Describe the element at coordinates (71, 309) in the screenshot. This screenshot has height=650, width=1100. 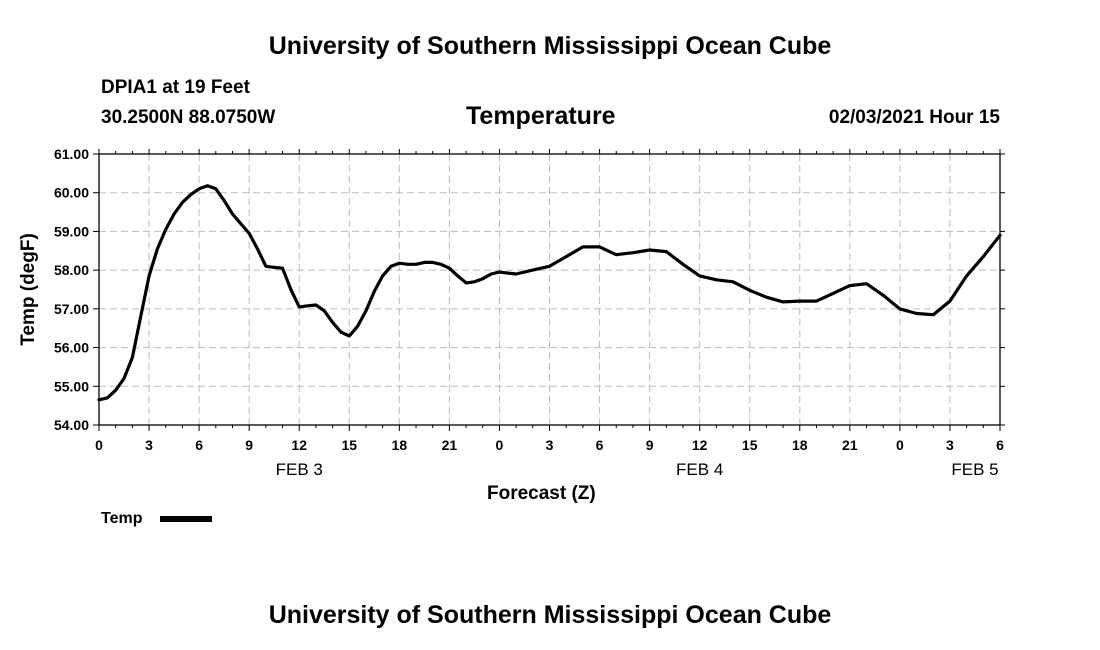
I see `y-tick-label: 57.00` at that location.